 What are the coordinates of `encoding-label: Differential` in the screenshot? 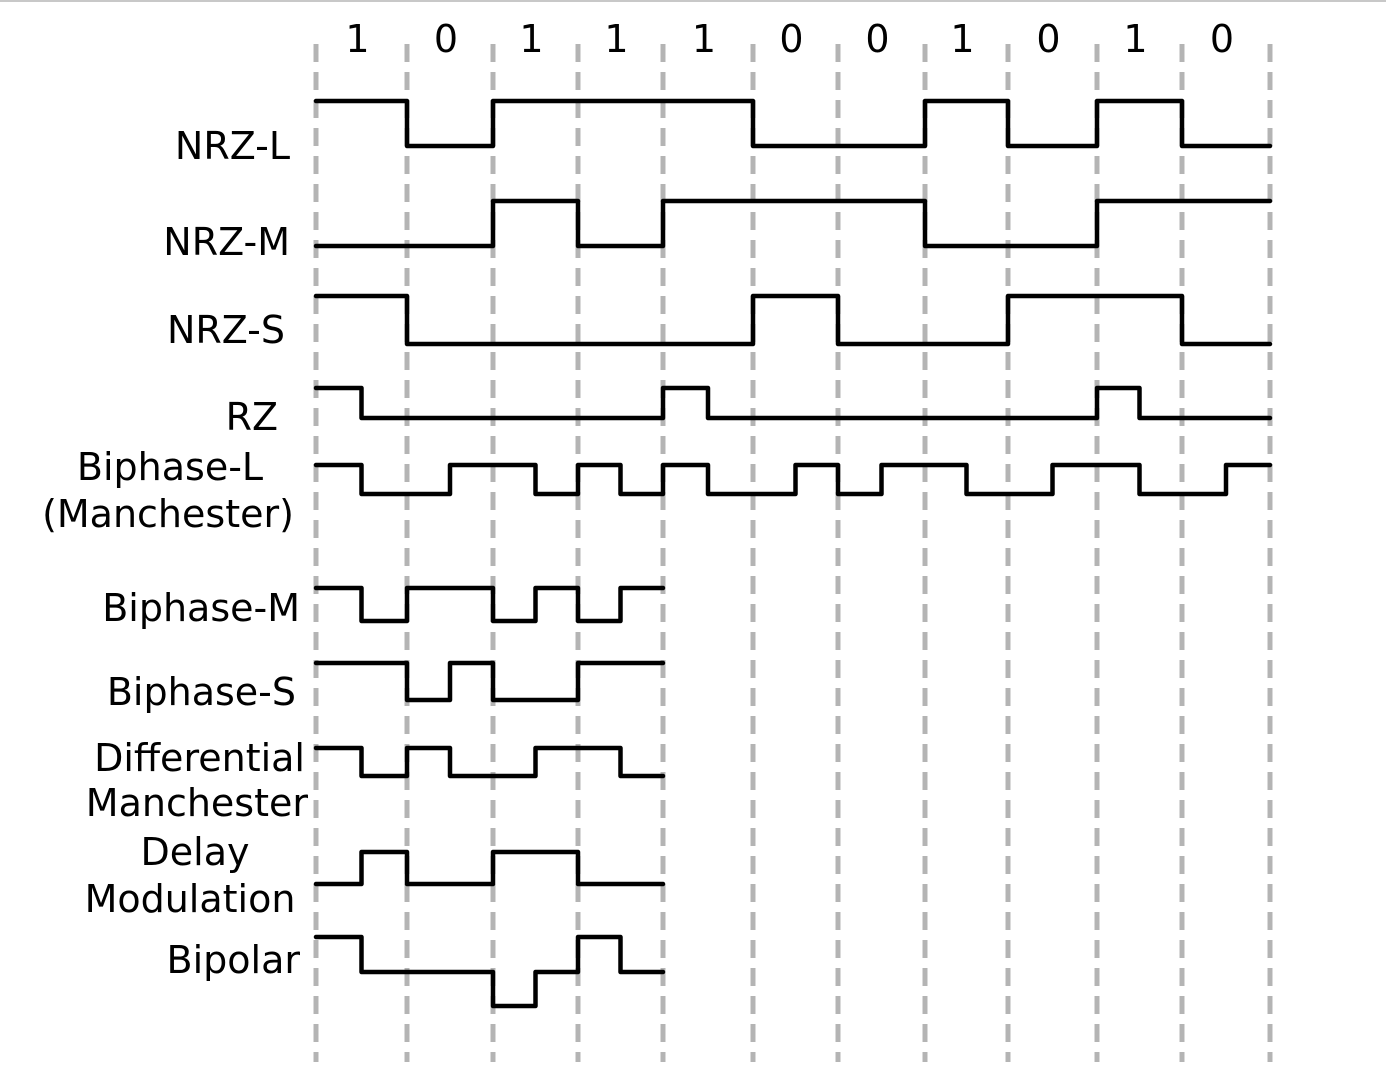 It's located at (199, 758).